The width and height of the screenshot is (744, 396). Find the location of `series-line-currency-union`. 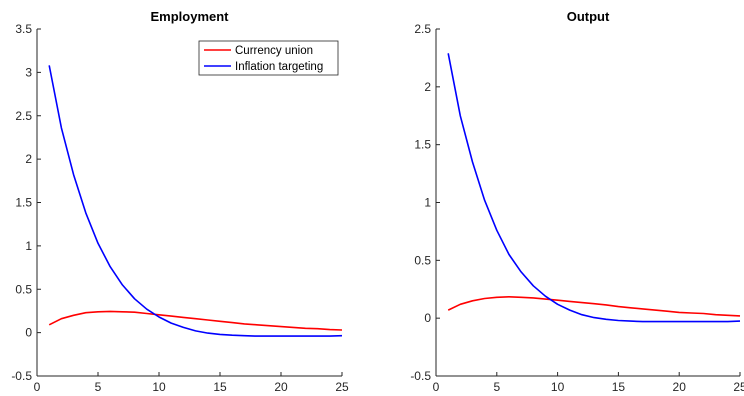

series-line-currency-union is located at coordinates (195, 320).